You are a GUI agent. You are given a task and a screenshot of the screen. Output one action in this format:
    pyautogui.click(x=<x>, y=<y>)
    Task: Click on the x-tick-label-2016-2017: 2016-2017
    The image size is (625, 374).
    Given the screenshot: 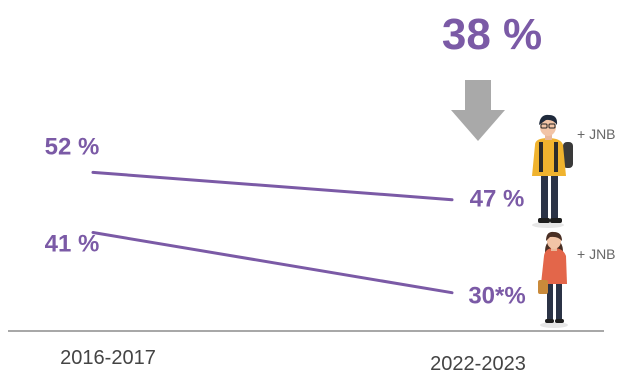 What is the action you would take?
    pyautogui.click(x=108, y=358)
    